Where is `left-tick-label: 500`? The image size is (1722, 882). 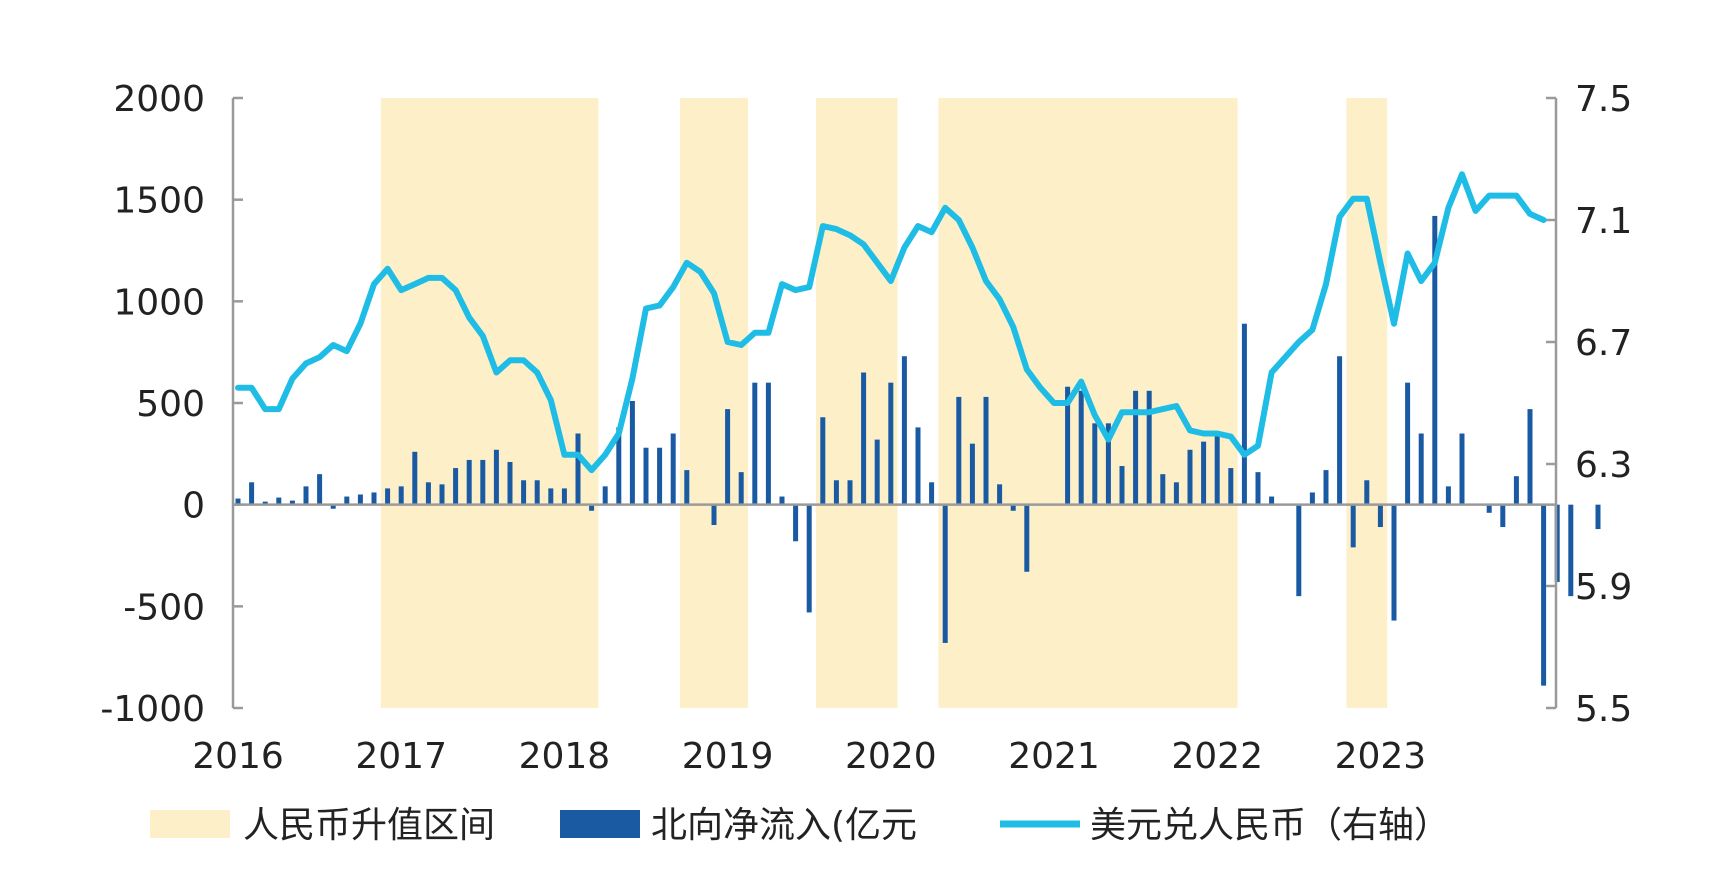 left-tick-label: 500 is located at coordinates (170, 404).